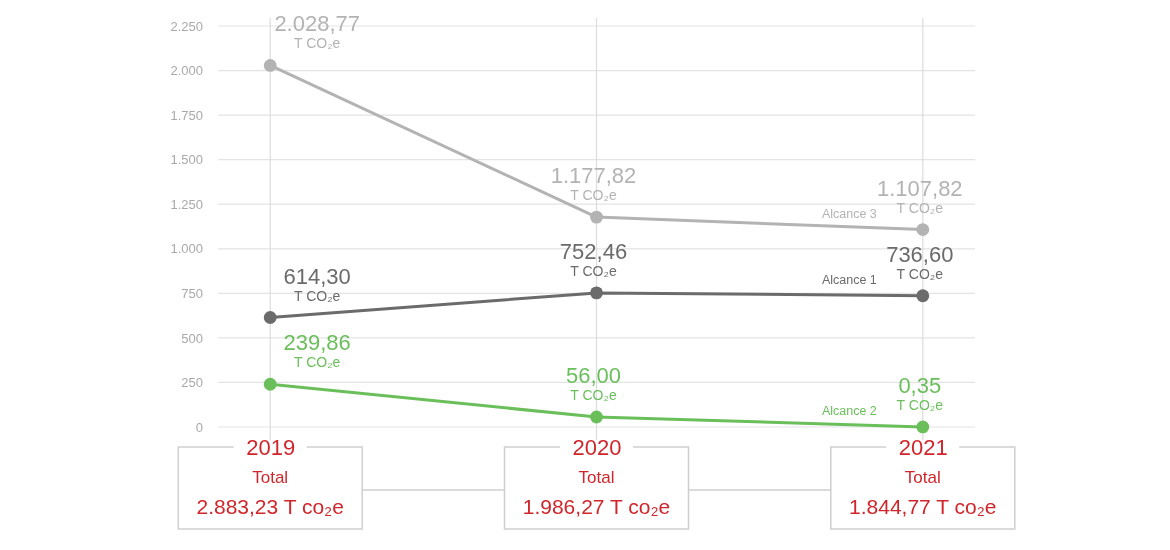 This screenshot has height=550, width=1170. I want to click on y-tick-label: 1.500, so click(186, 160).